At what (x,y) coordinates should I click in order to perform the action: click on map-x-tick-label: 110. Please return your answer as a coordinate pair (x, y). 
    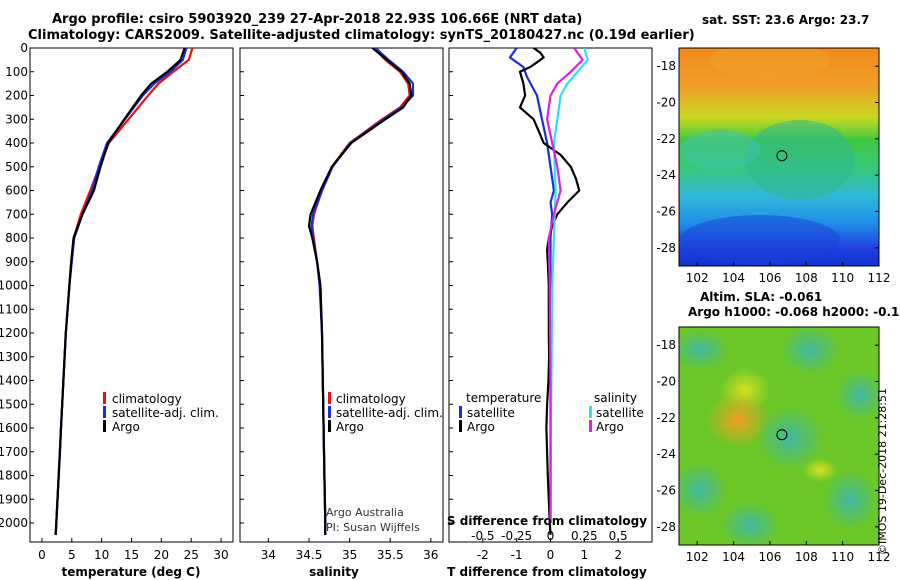
    Looking at the image, I should click on (842, 278).